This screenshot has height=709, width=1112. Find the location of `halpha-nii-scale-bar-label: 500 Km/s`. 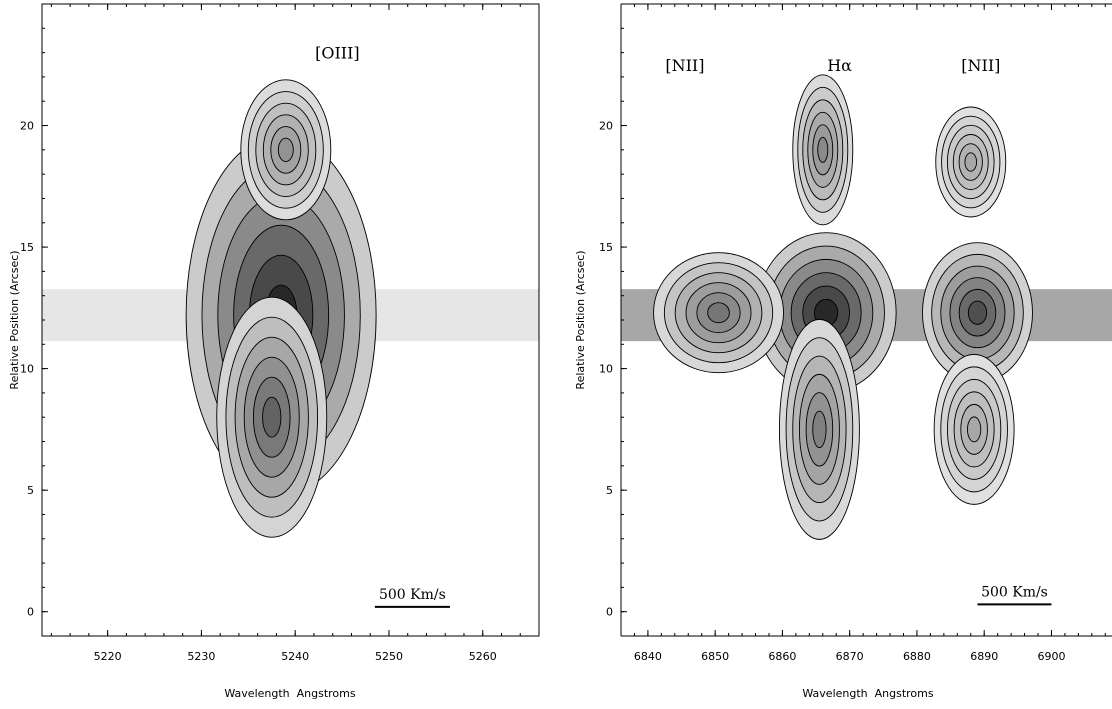

halpha-nii-scale-bar-label: 500 Km/s is located at coordinates (1014, 592).